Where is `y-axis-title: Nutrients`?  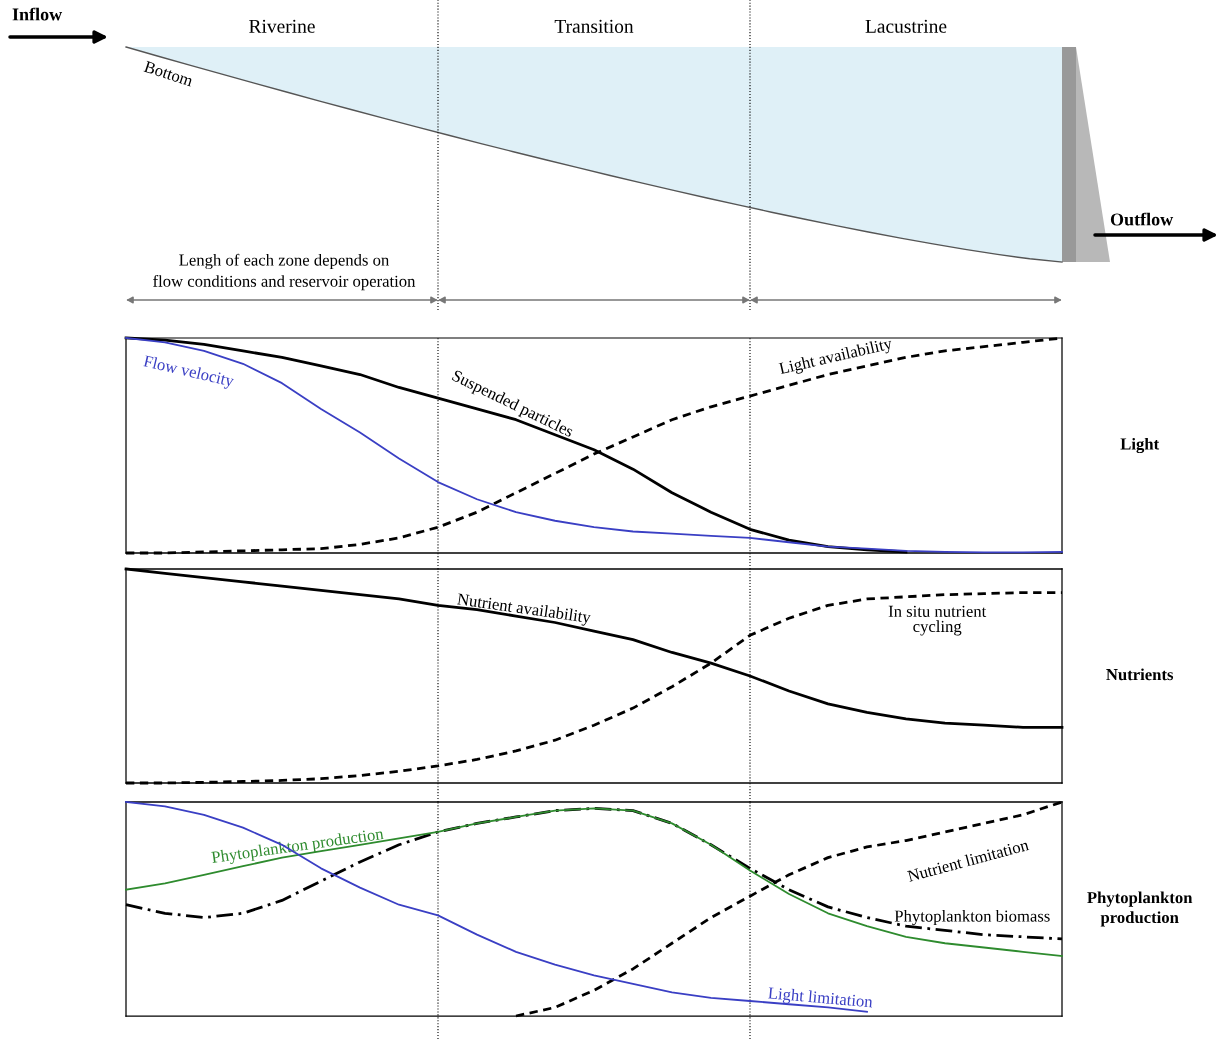 y-axis-title: Nutrients is located at coordinates (1140, 674).